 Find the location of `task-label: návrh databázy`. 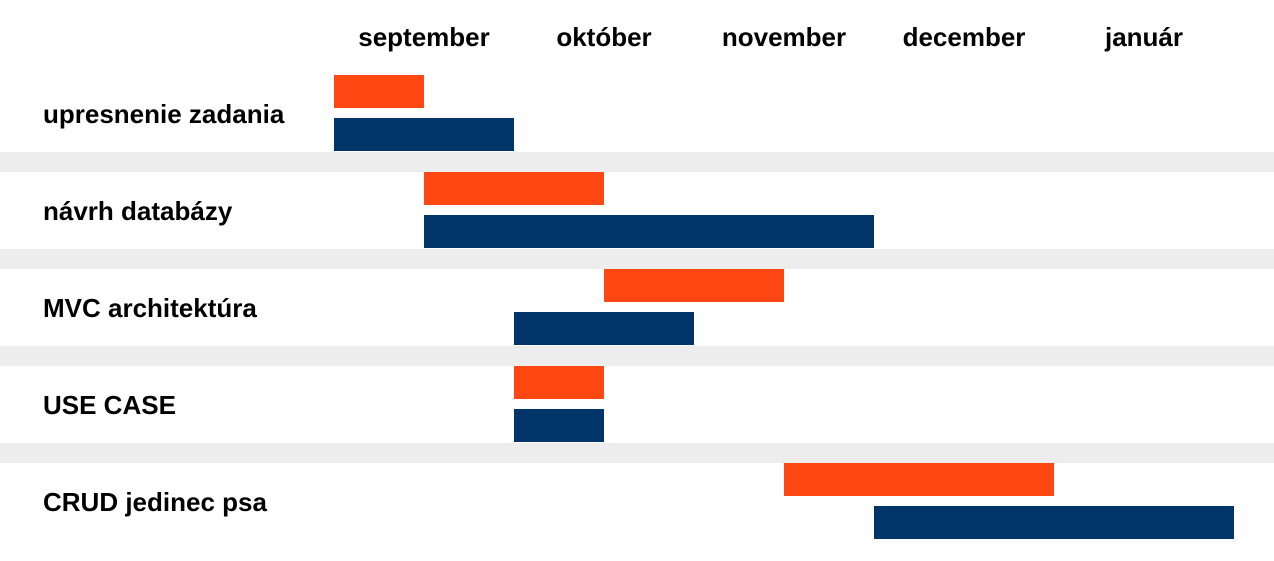

task-label: návrh databázy is located at coordinates (138, 211).